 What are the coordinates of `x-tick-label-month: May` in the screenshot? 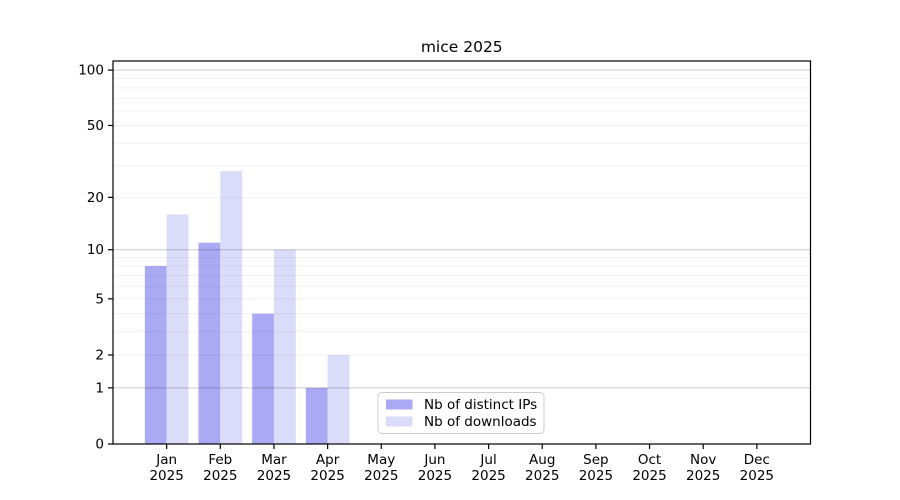 It's located at (381, 460).